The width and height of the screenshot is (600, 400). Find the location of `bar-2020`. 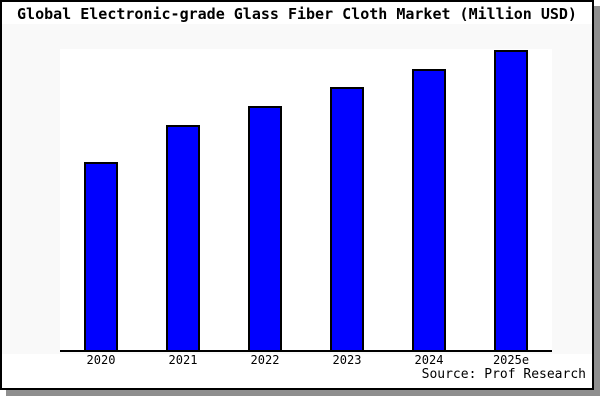

bar-2020 is located at coordinates (101, 256).